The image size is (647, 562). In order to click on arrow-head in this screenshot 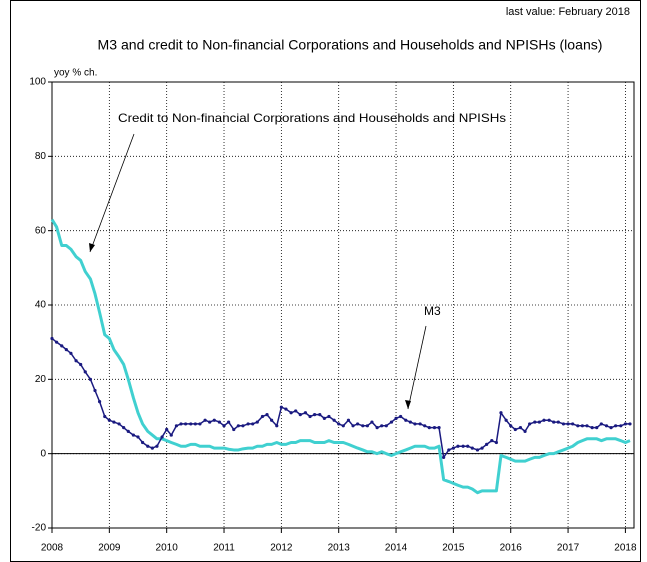, I will do `click(92, 247)`.